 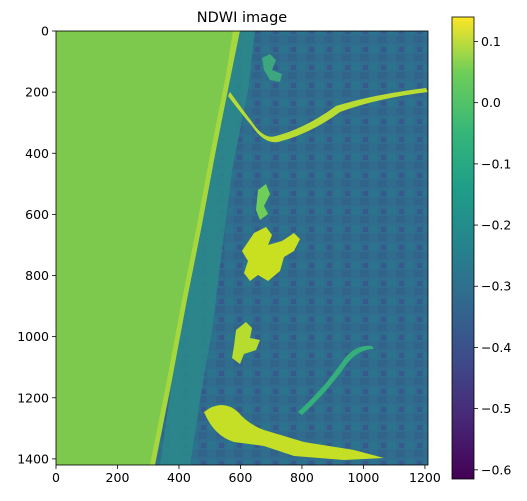 What do you see at coordinates (463, 248) in the screenshot?
I see `colorbar` at bounding box center [463, 248].